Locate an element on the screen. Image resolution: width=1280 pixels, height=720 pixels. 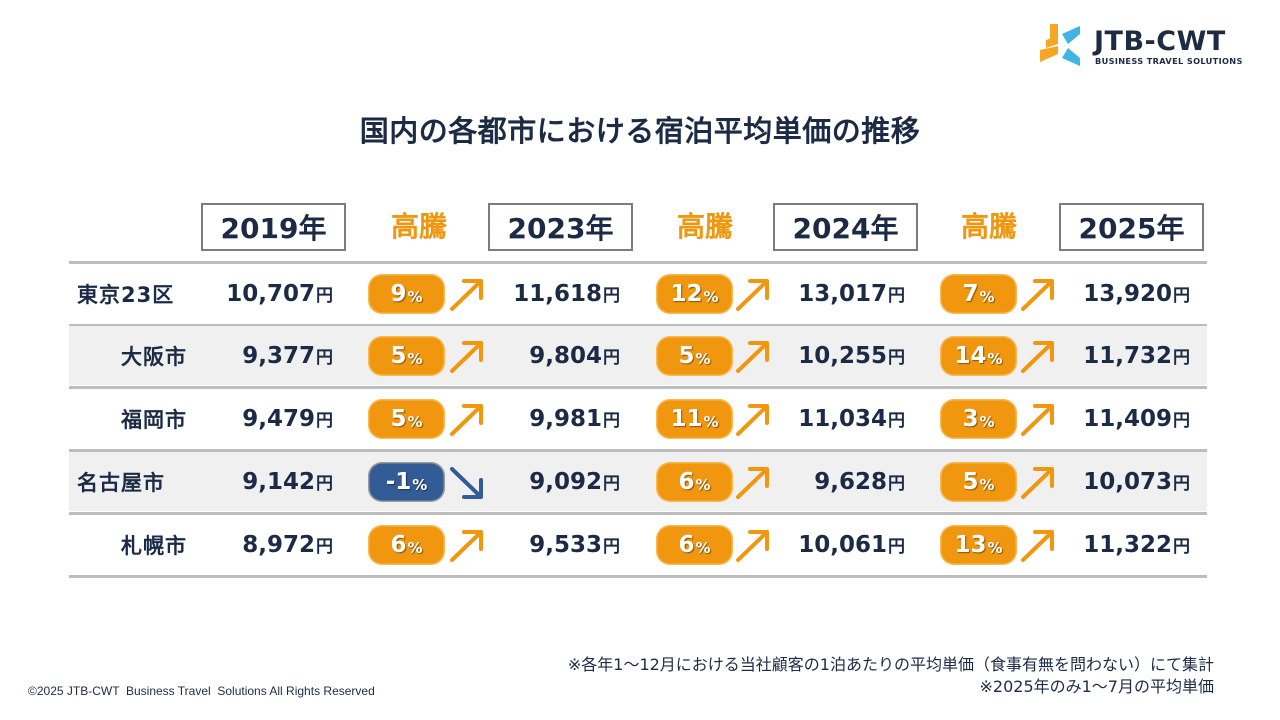
year-header-2019: 2019年 is located at coordinates (273, 227).